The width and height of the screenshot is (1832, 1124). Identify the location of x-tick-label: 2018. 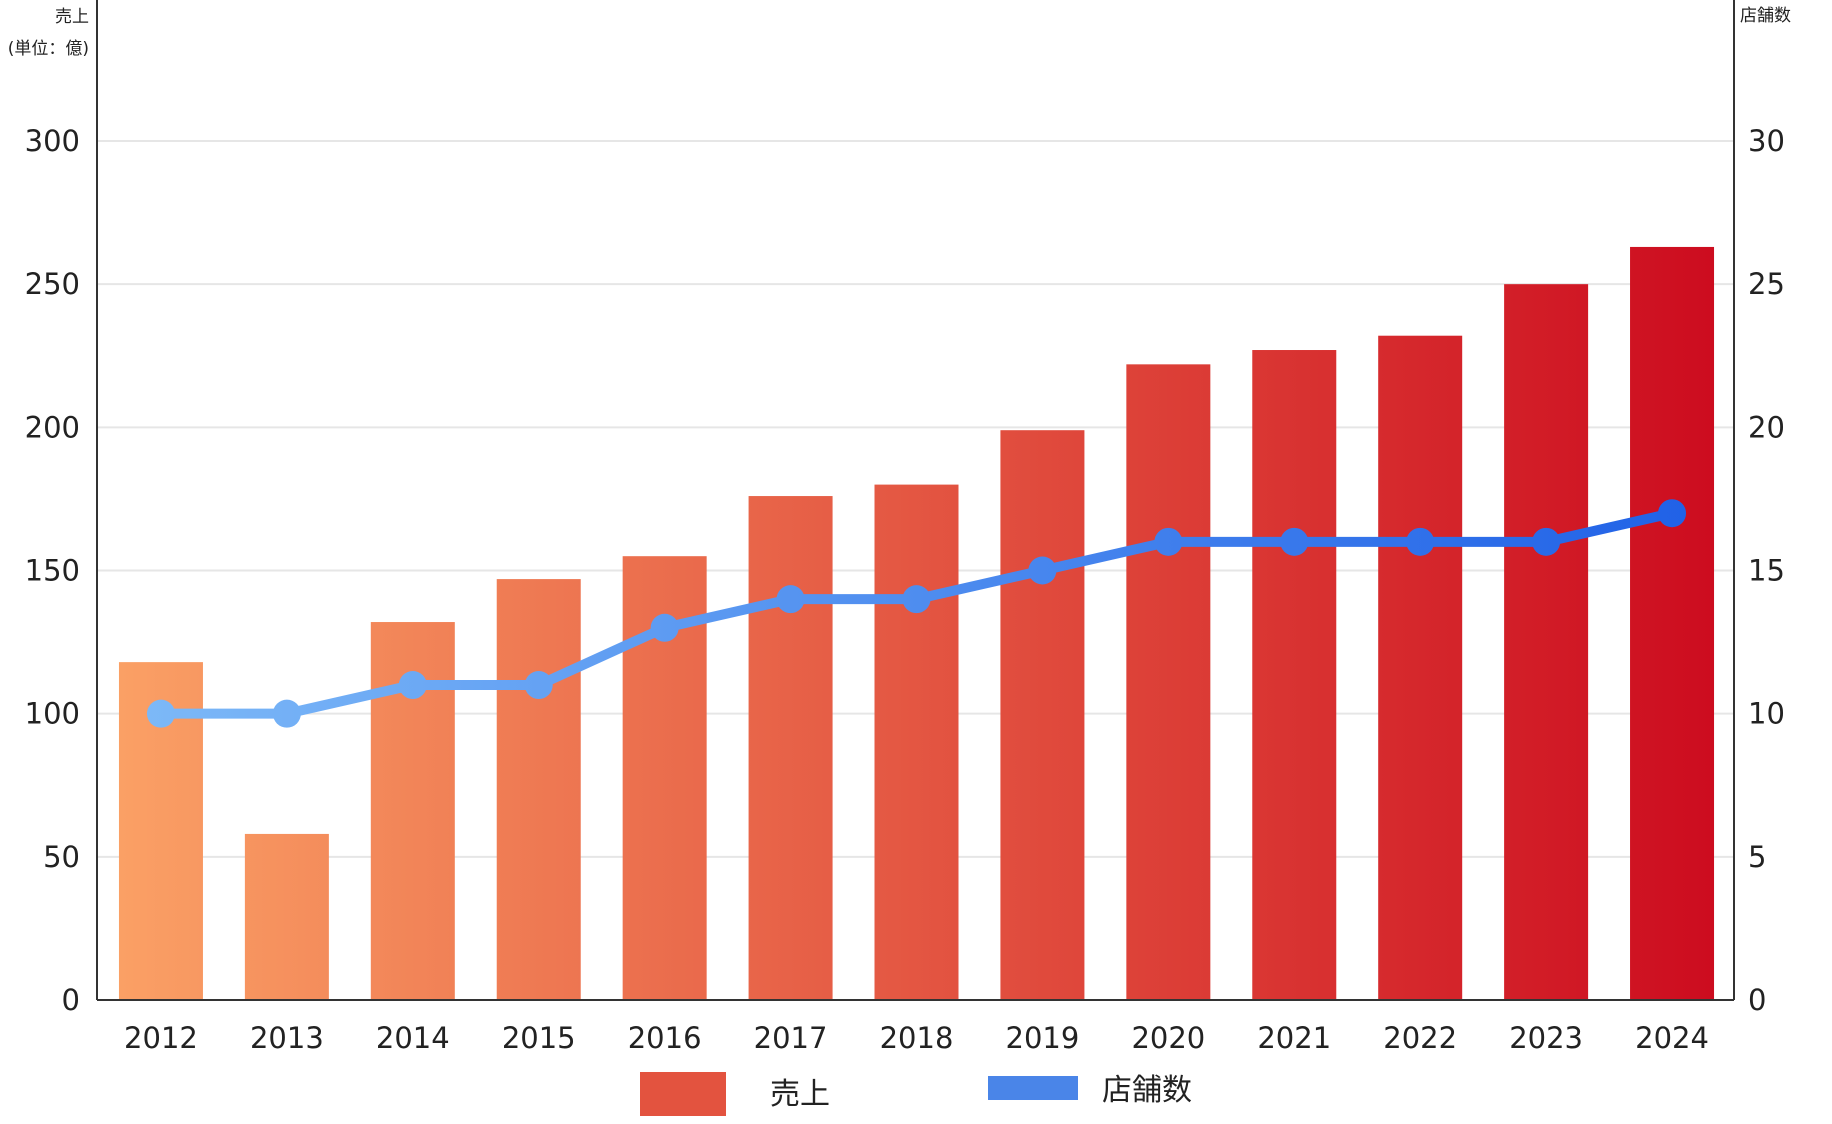
(917, 1038).